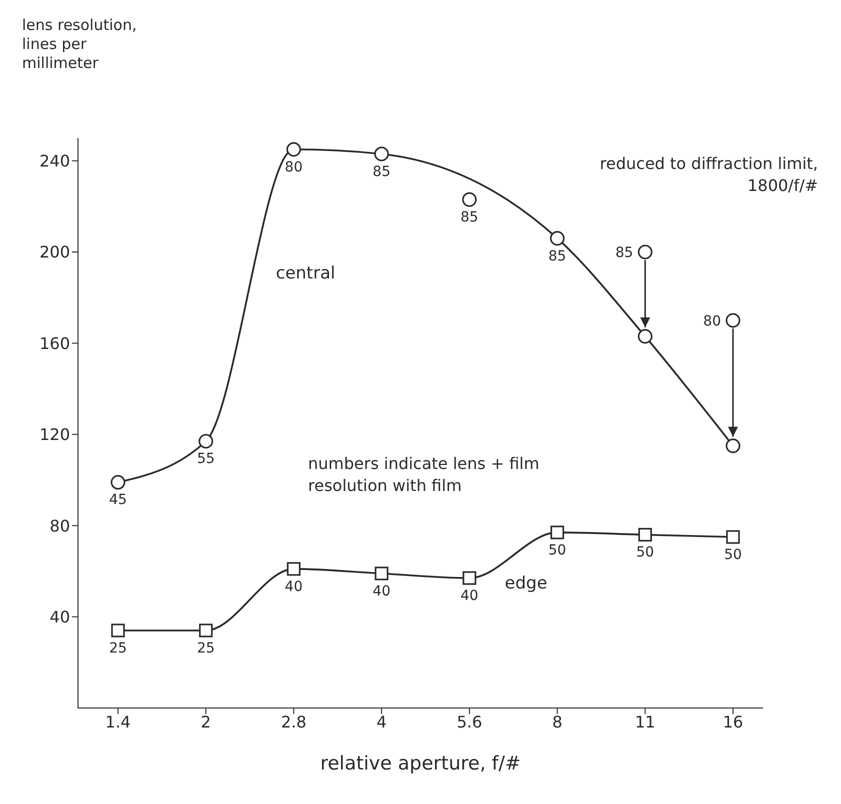 This screenshot has width=841, height=804. I want to click on y-tick-label: 80, so click(60, 526).